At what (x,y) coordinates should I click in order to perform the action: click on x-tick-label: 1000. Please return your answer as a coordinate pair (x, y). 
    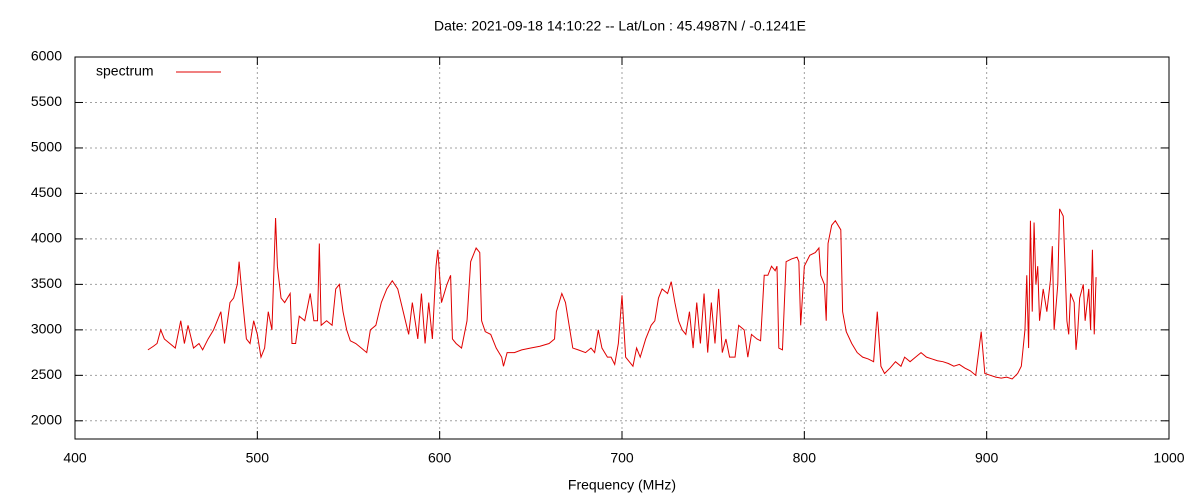
    Looking at the image, I should click on (1168, 458).